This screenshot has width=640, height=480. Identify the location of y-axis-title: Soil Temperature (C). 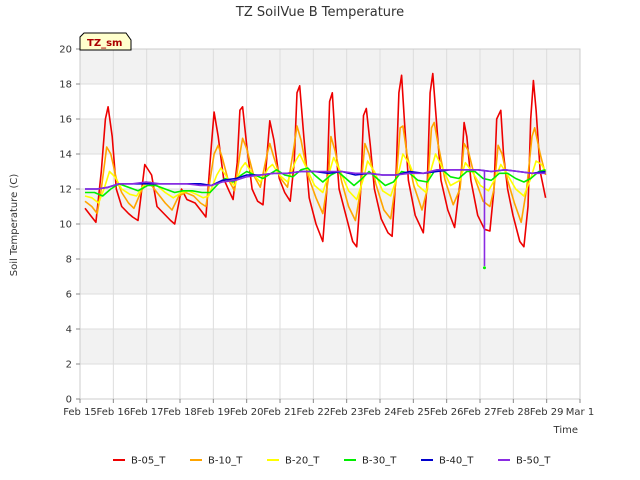
(14, 225).